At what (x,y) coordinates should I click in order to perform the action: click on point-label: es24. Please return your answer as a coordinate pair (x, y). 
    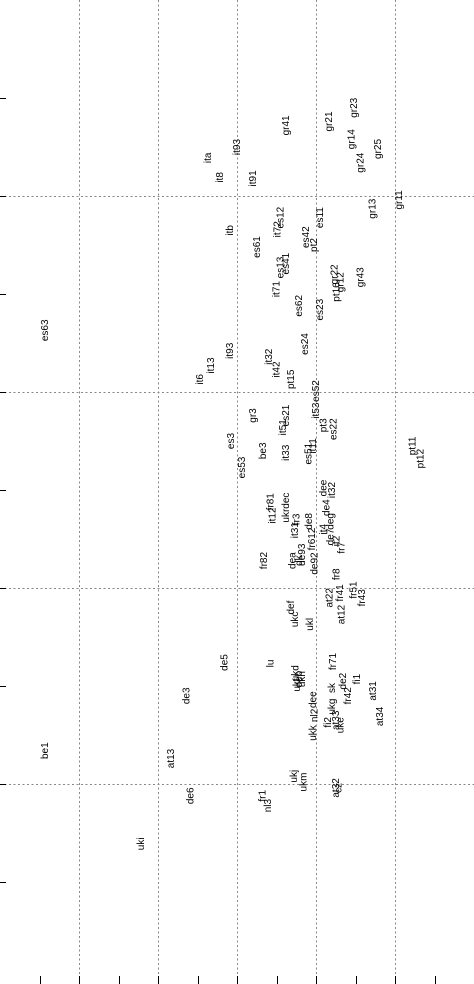
    Looking at the image, I should click on (305, 344).